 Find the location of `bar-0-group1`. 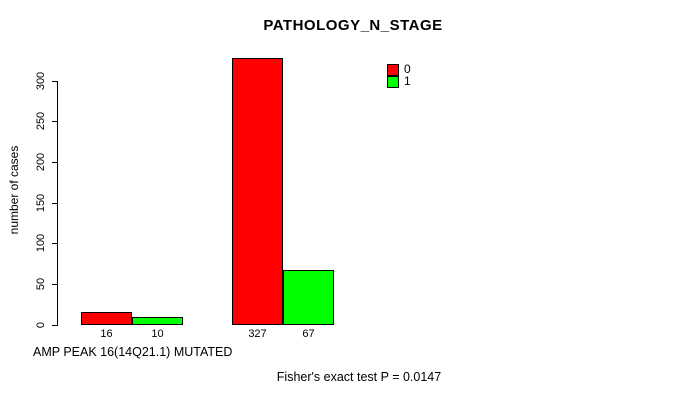

bar-0-group1 is located at coordinates (106, 318).